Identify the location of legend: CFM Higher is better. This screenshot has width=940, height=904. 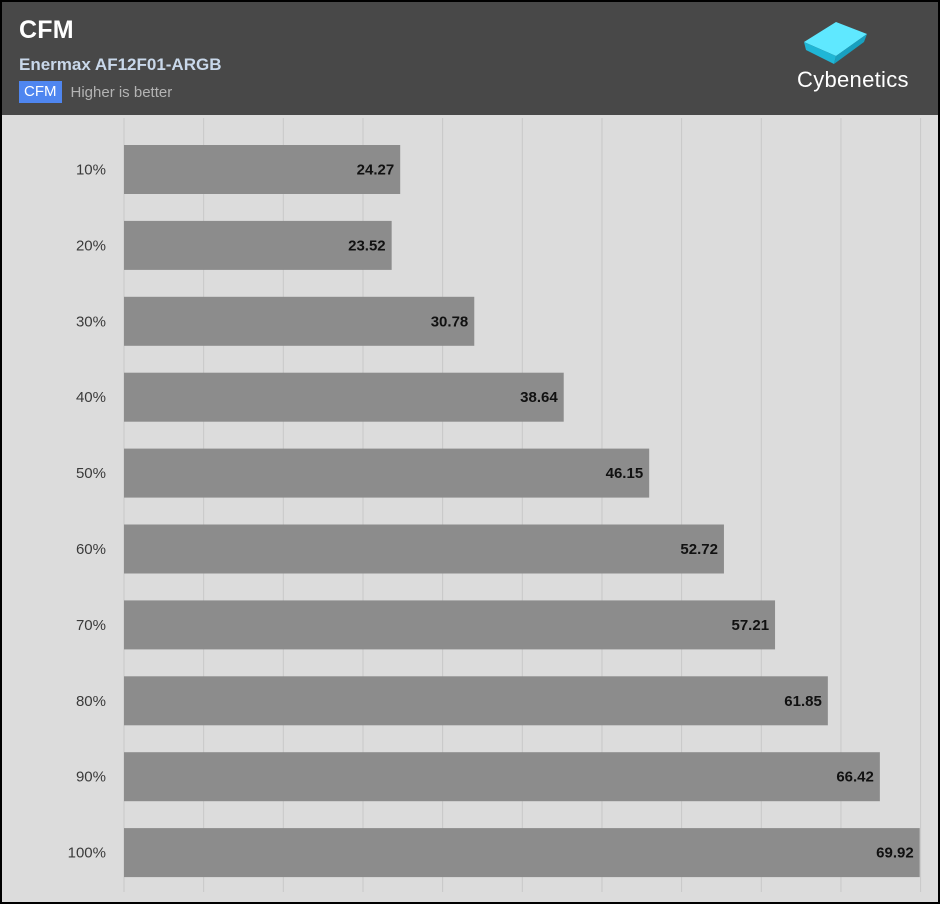
(95, 92).